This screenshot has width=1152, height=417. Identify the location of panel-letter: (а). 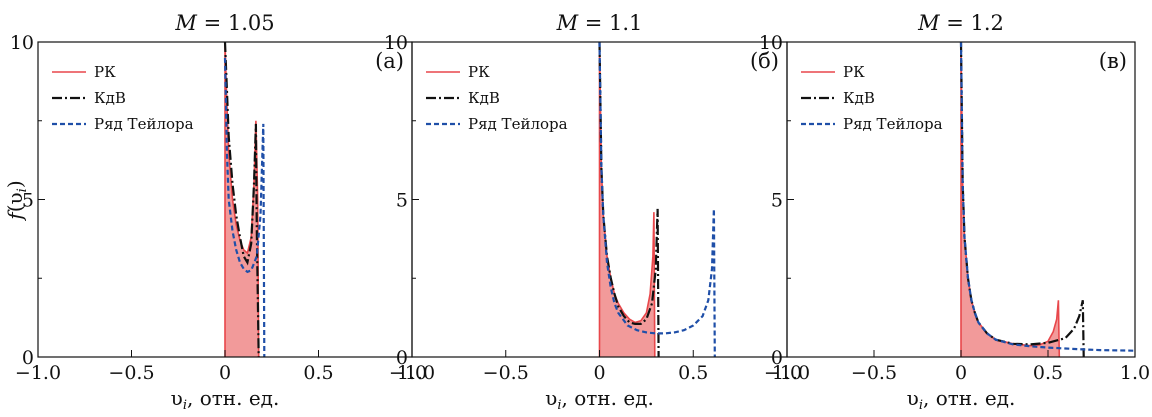
(389, 61).